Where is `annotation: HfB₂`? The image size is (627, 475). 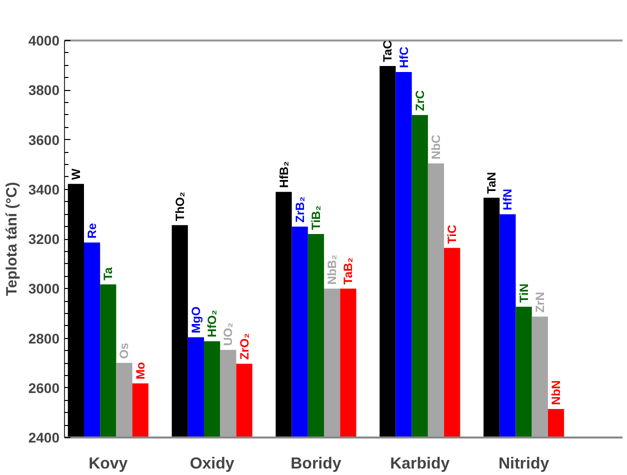 annotation: HfB₂ is located at coordinates (283, 174).